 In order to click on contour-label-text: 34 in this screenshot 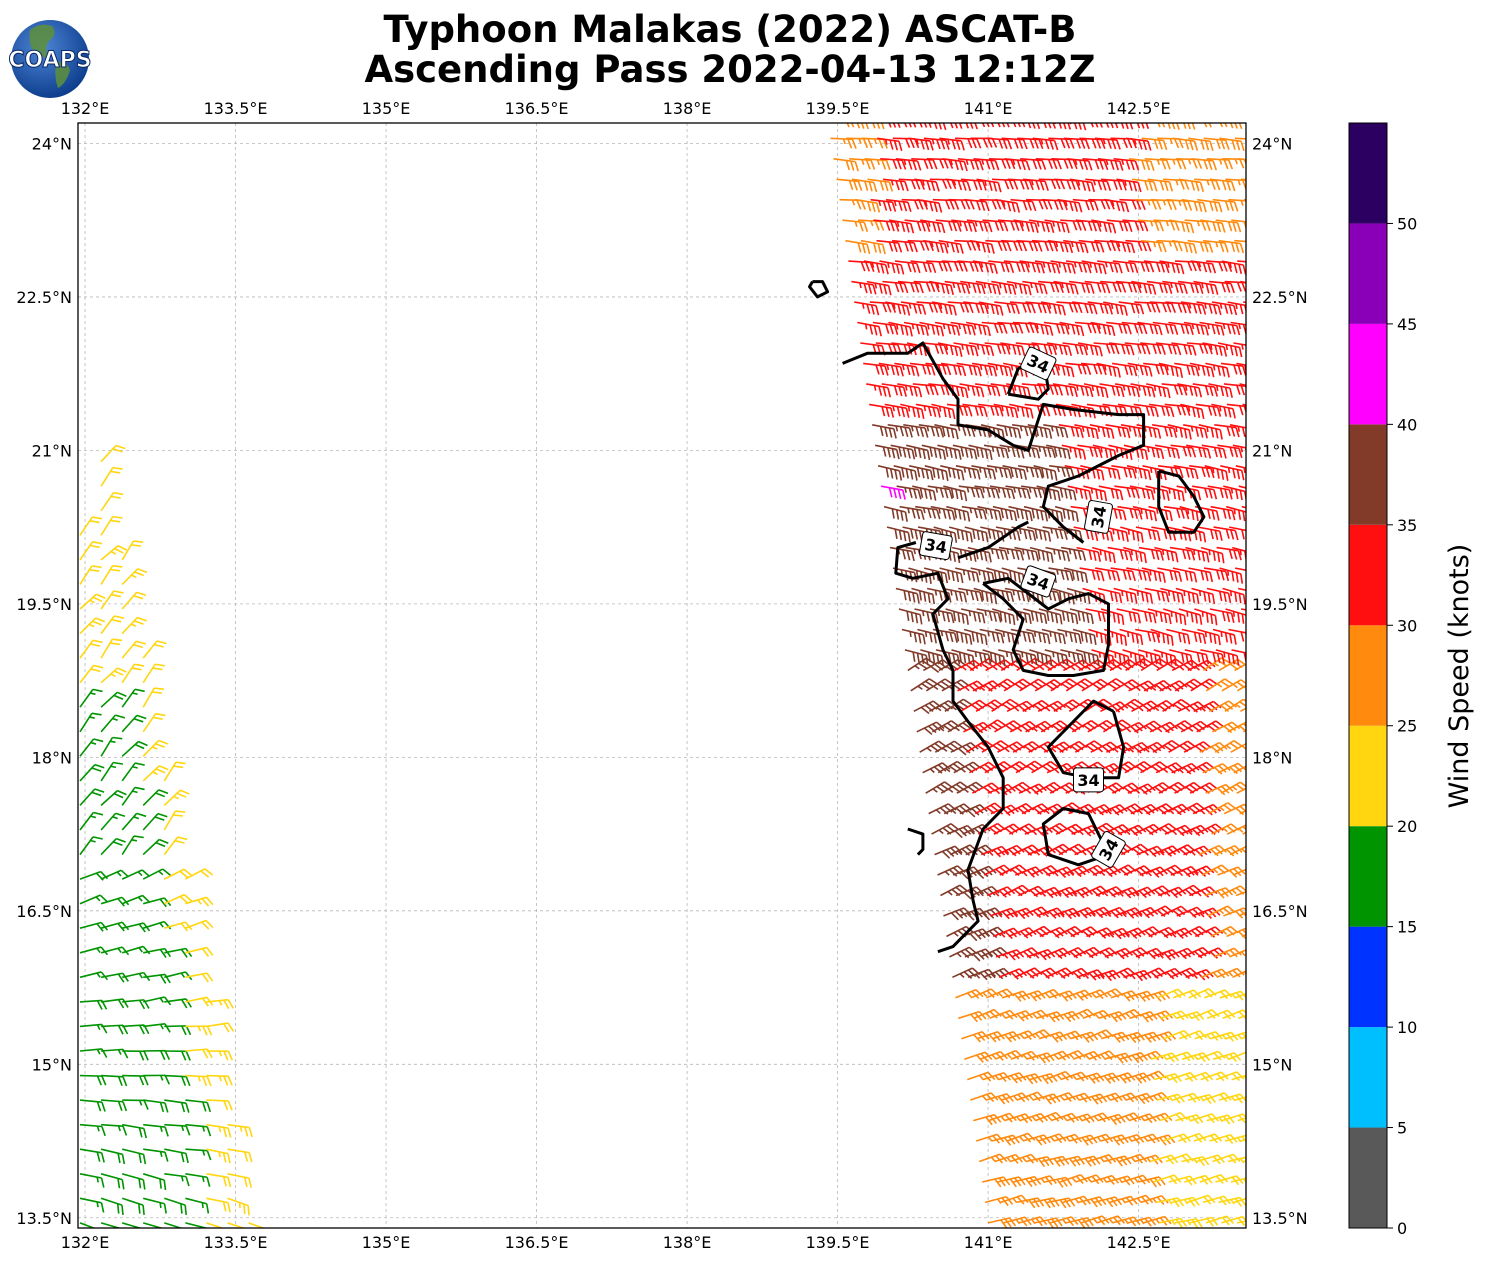, I will do `click(1099, 516)`.